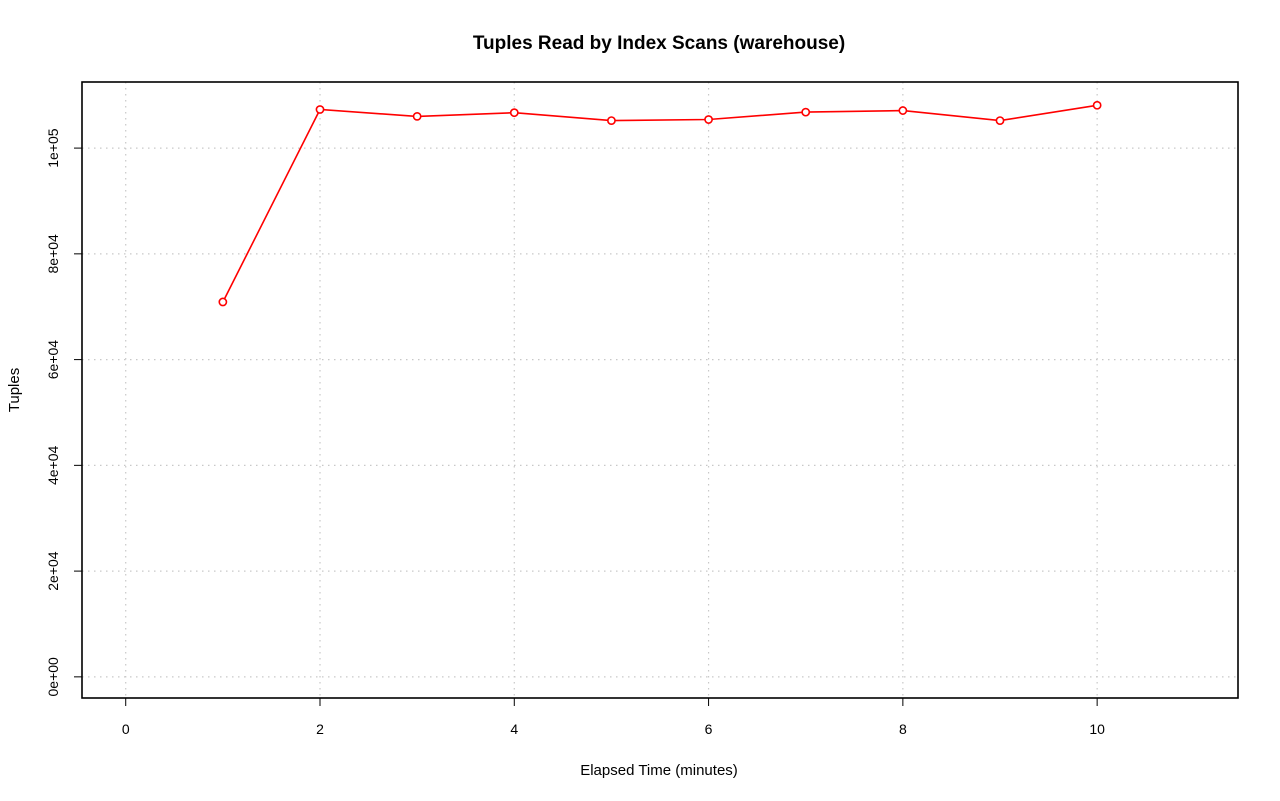 This screenshot has height=801, width=1280. What do you see at coordinates (53, 571) in the screenshot?
I see `y-tick-label: 2e+04` at bounding box center [53, 571].